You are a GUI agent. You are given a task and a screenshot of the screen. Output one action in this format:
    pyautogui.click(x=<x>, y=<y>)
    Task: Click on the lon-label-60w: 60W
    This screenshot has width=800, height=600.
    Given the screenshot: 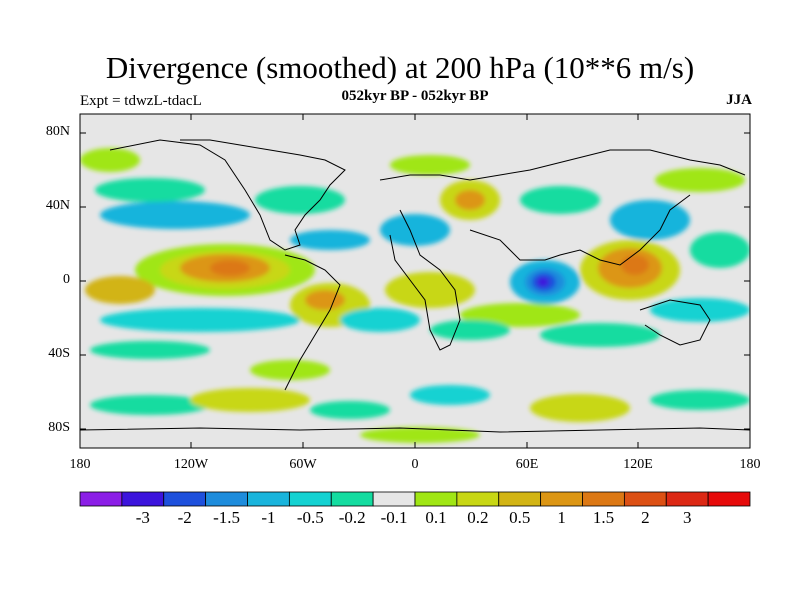 What is the action you would take?
    pyautogui.click(x=303, y=464)
    